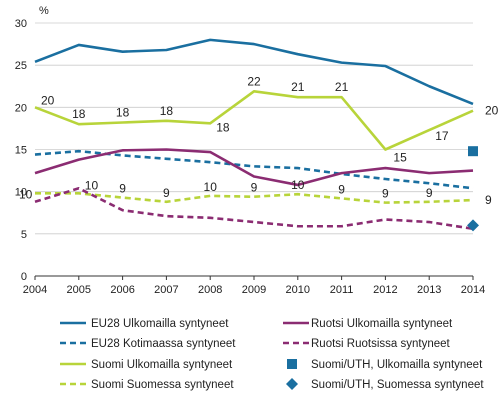  What do you see at coordinates (397, 365) in the screenshot?
I see `legend-label: Suomi/UTH, Ulkomailla syntyneet` at bounding box center [397, 365].